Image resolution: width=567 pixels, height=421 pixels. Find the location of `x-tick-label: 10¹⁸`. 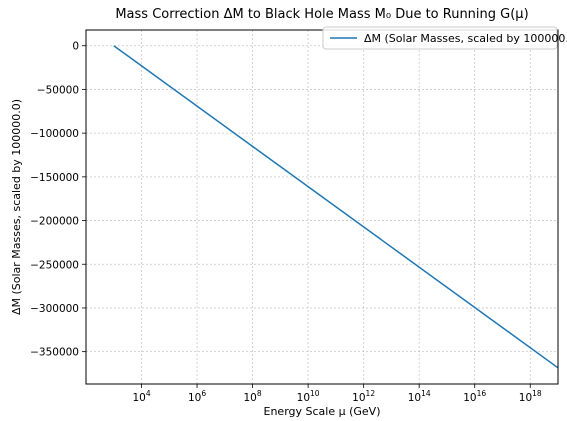

x-tick-label: 10¹⁸ is located at coordinates (530, 396).